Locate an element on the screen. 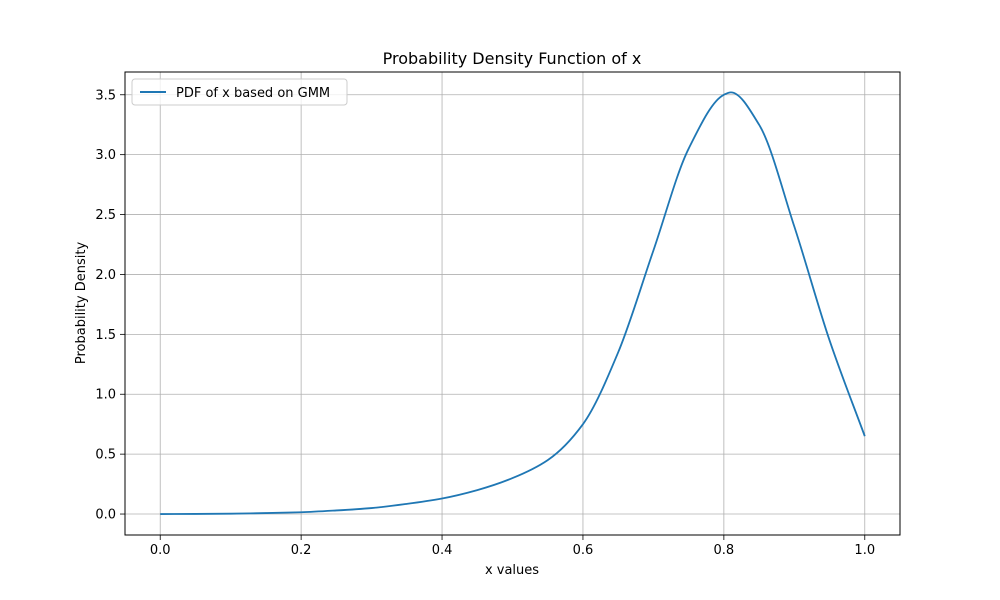  legend-box is located at coordinates (239, 92).